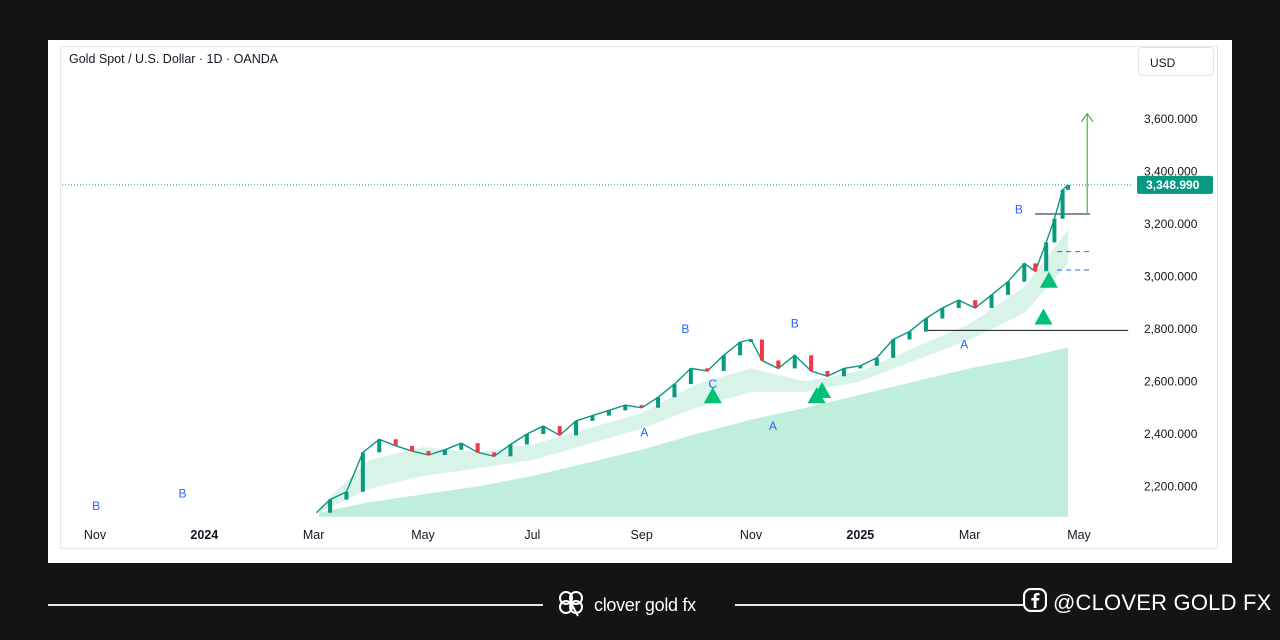 The width and height of the screenshot is (1280, 640). Describe the element at coordinates (1171, 172) in the screenshot. I see `y-tick-label: 3,400.000` at that location.